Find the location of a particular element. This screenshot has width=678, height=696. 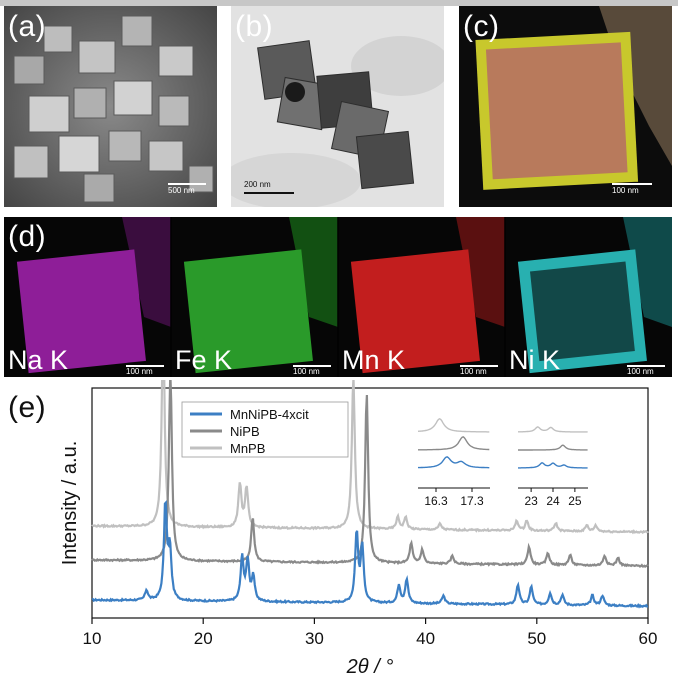

x-tick-label: 10 is located at coordinates (92, 638).